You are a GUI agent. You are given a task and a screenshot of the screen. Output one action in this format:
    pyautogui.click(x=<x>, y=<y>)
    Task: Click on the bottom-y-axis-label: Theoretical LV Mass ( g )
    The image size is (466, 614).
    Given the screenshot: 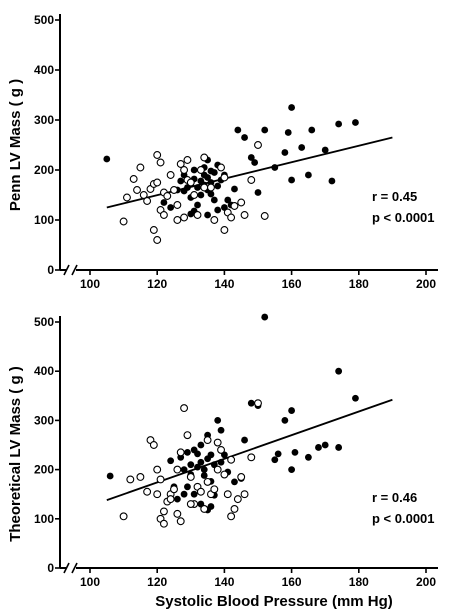 What is the action you would take?
    pyautogui.click(x=15, y=454)
    